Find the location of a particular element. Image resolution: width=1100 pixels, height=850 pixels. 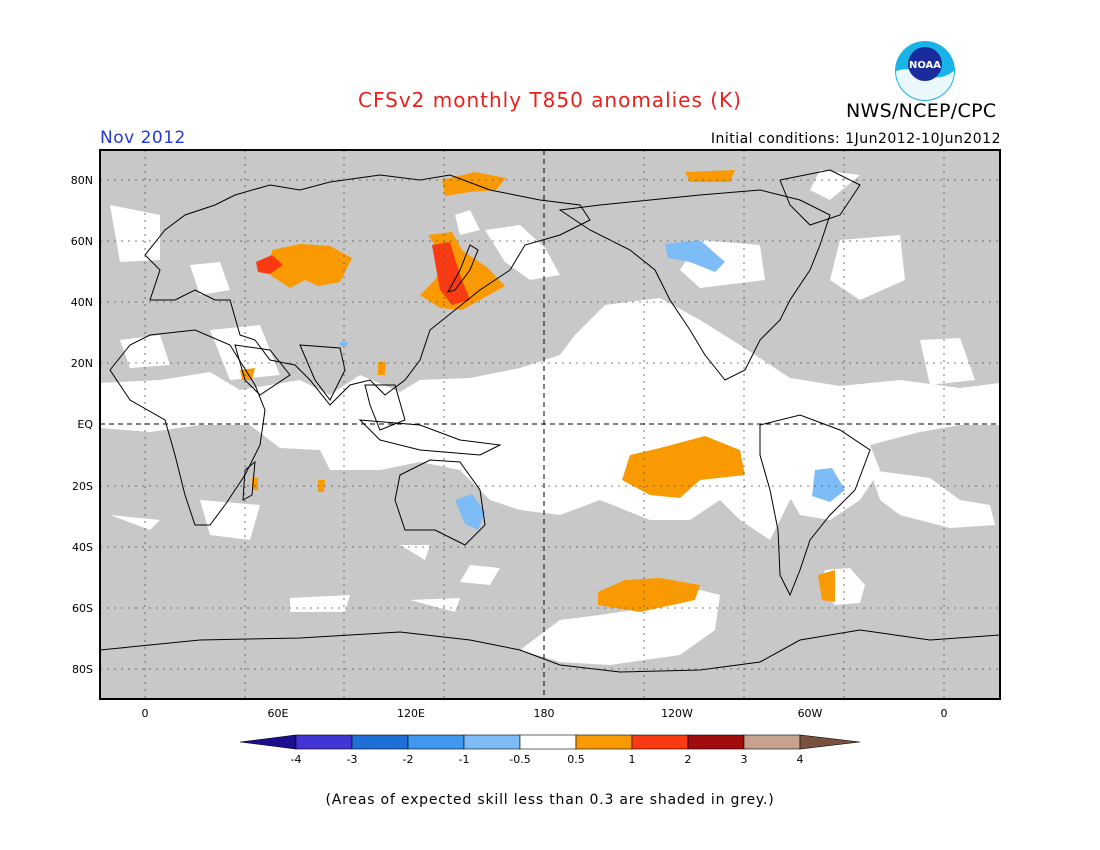

chart-title: CFSv2 monthly T850 anomalies (K) is located at coordinates (550, 100).